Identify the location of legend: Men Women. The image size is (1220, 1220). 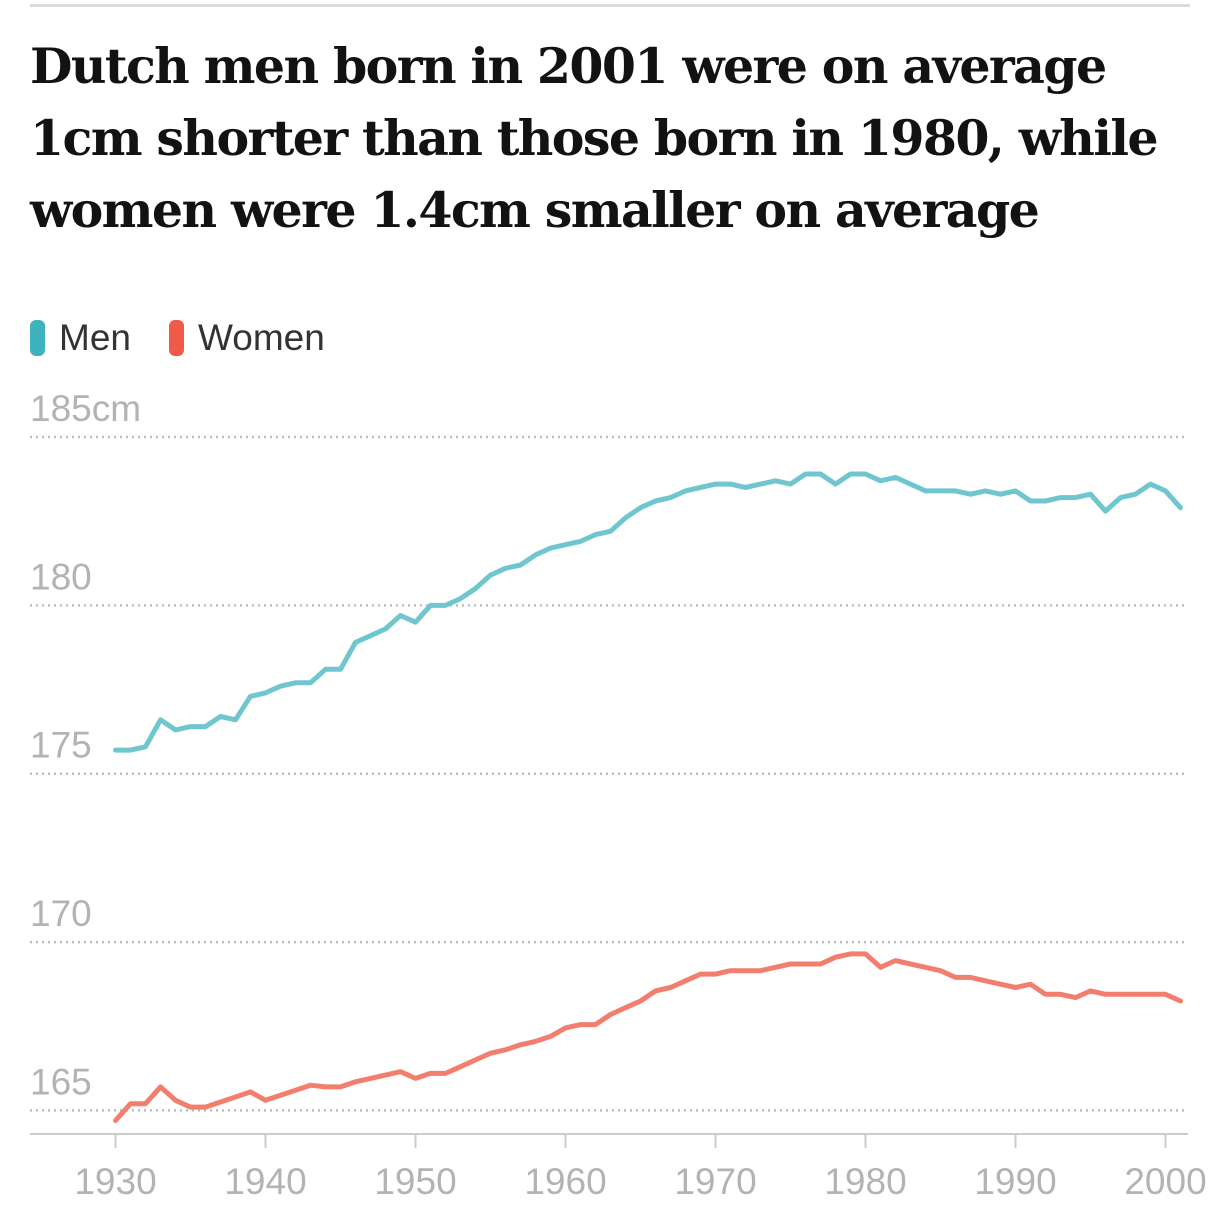
(196, 338).